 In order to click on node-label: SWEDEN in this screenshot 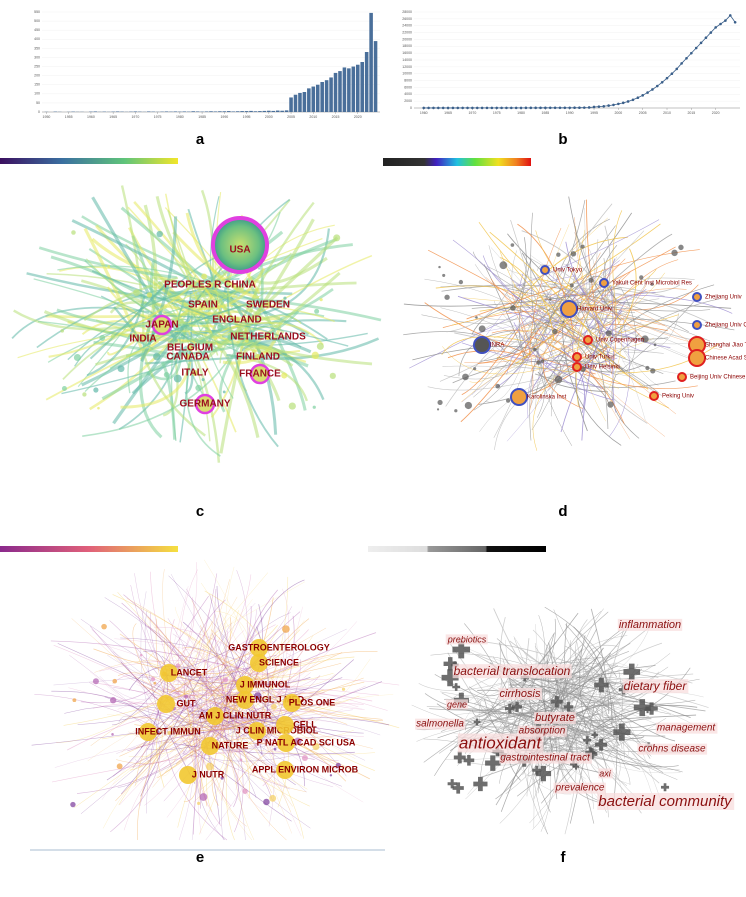, I will do `click(268, 305)`.